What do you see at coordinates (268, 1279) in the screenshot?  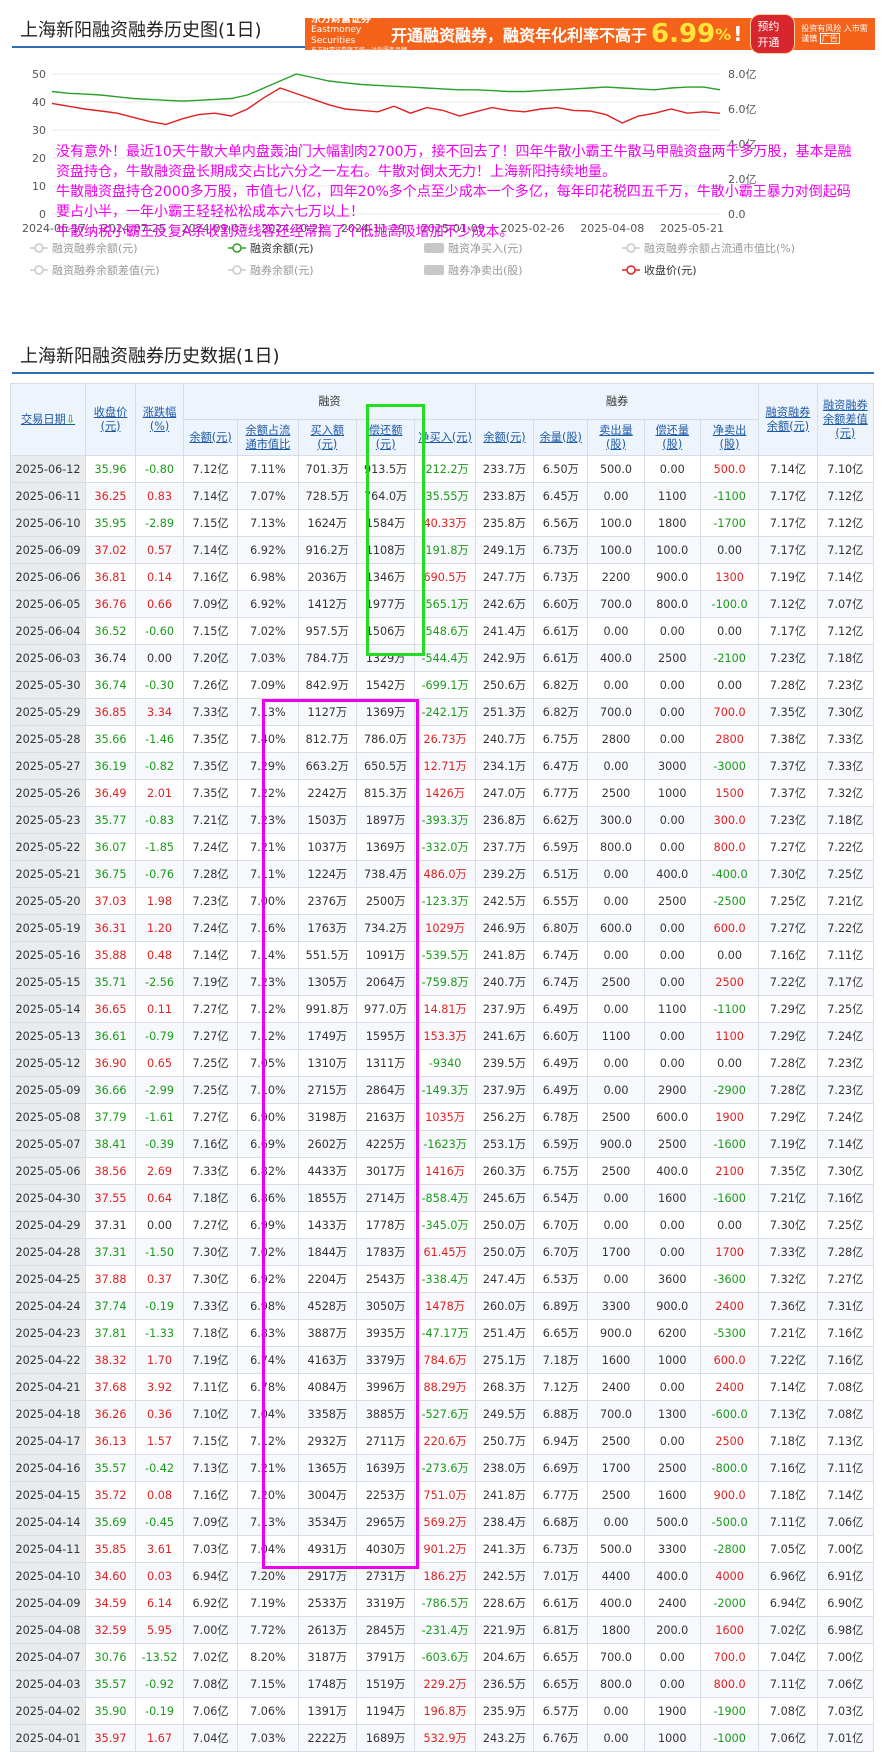 I see `cell-rz_ratio: 6.92%` at bounding box center [268, 1279].